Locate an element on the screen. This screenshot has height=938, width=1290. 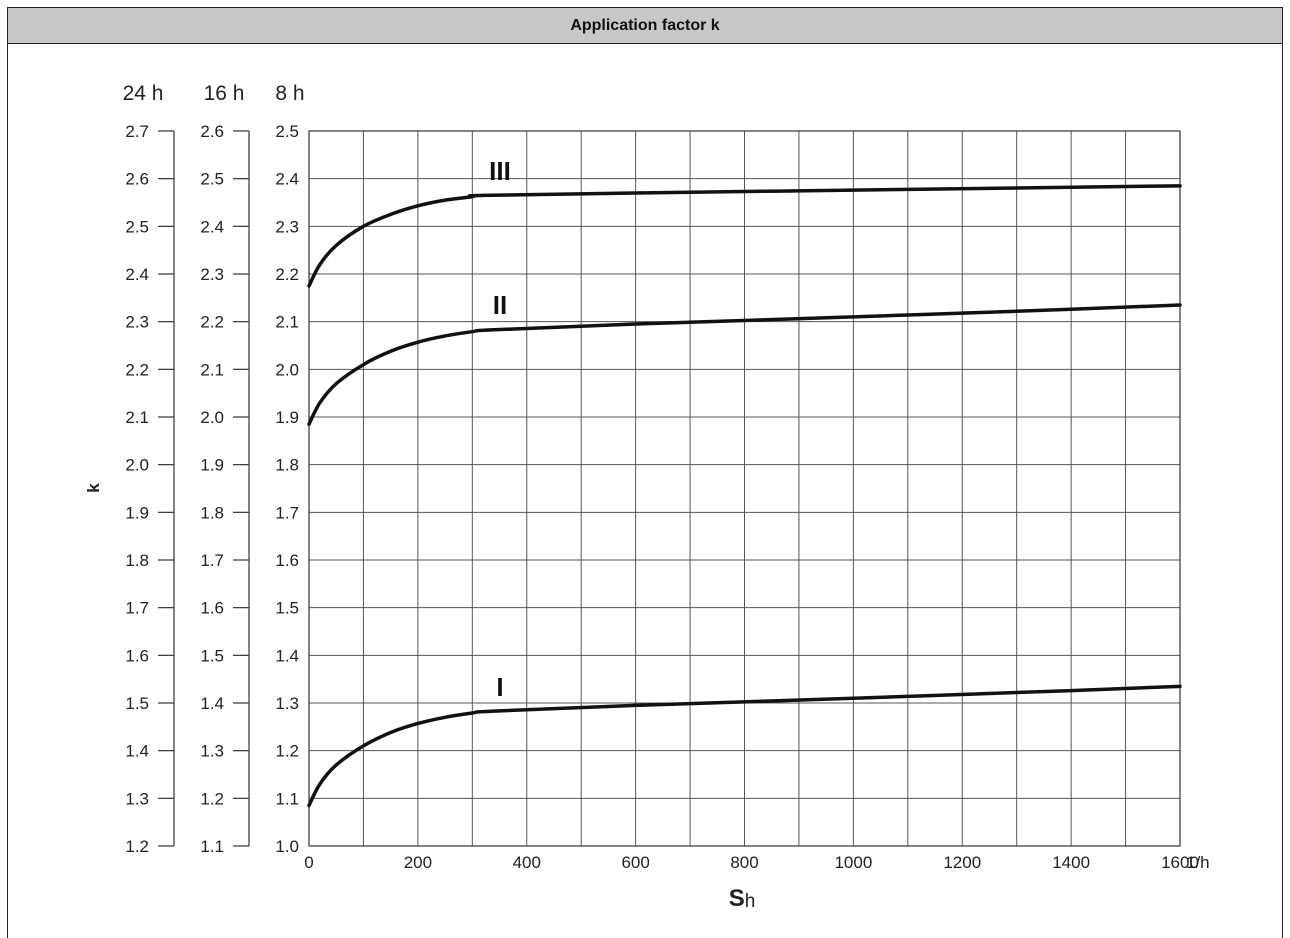
x-tick-label: 1200 is located at coordinates (962, 862).